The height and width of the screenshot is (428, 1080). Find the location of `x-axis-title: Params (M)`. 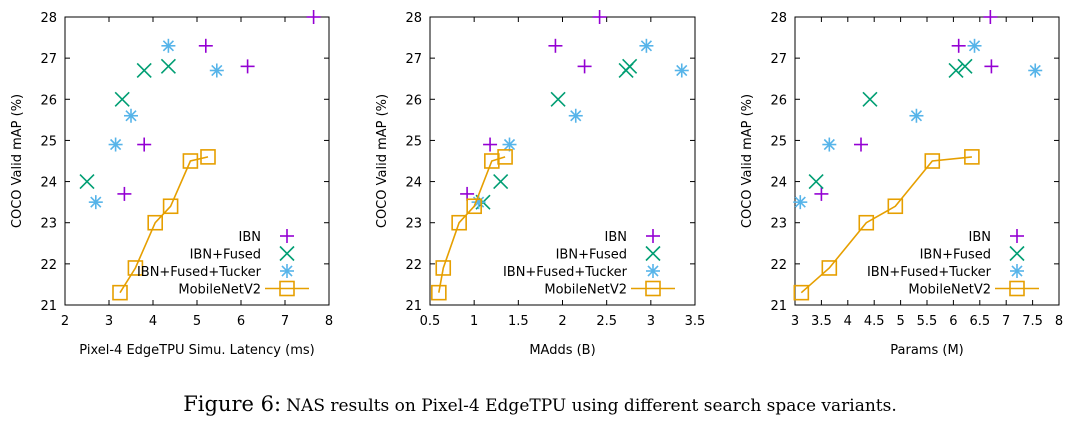

x-axis-title: Params (M) is located at coordinates (926, 350).